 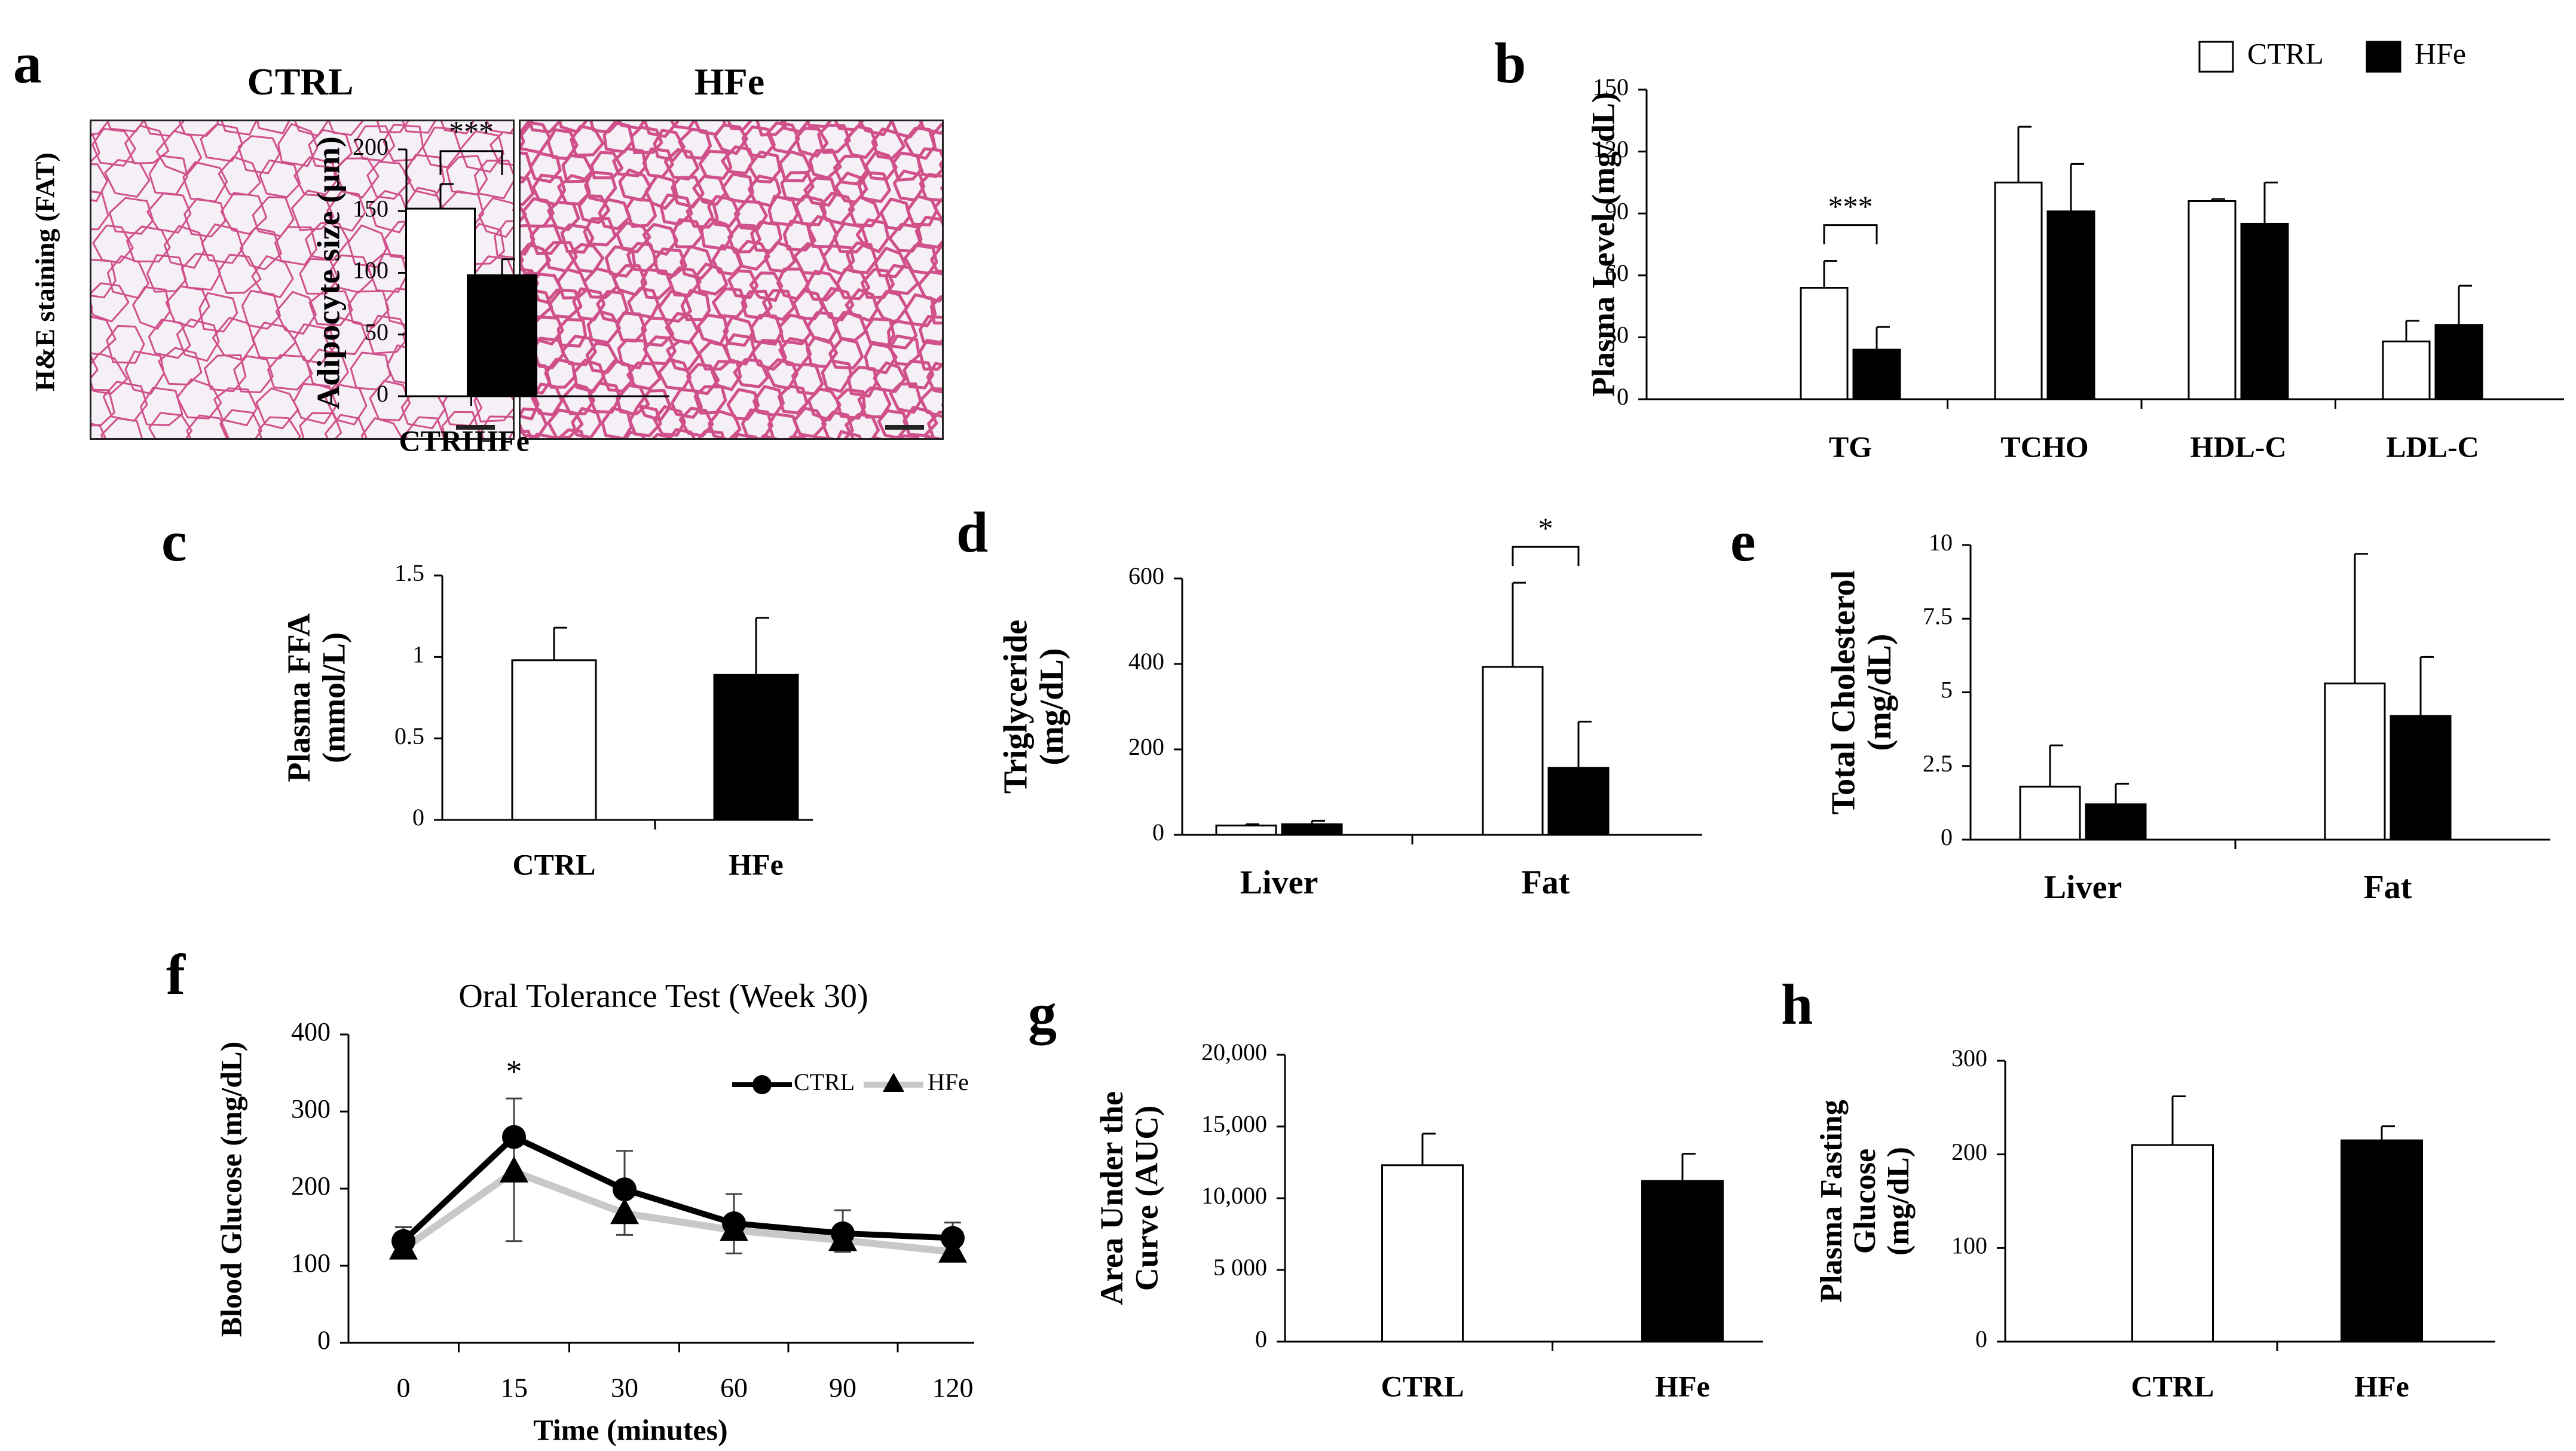 I want to click on y-tick-label: 120, so click(x=1611, y=150).